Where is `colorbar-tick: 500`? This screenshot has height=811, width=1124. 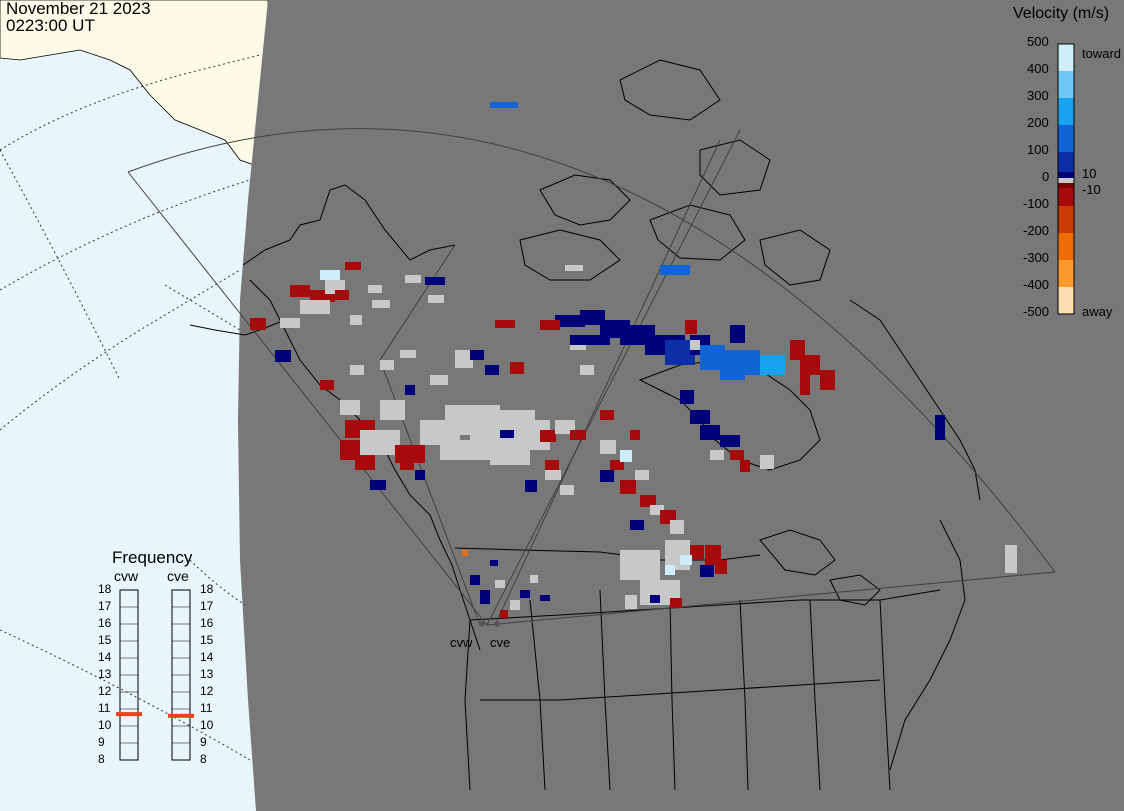 colorbar-tick: 500 is located at coordinates (1038, 41).